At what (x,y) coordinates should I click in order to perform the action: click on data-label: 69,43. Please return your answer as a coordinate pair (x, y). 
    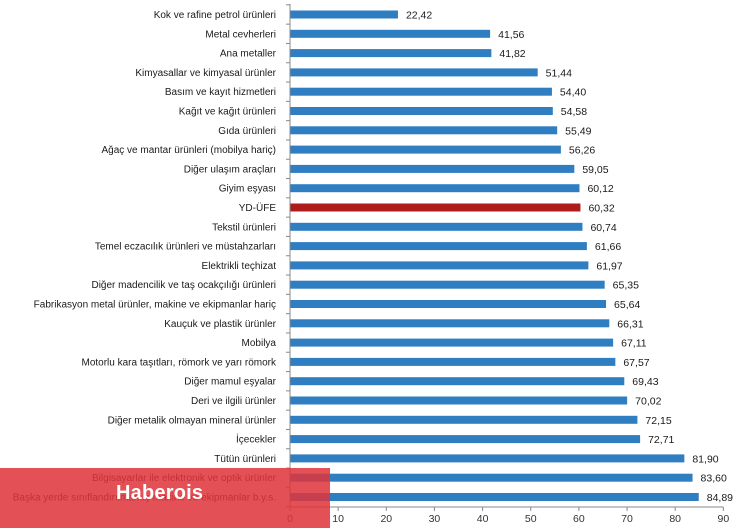
    Looking at the image, I should click on (645, 382).